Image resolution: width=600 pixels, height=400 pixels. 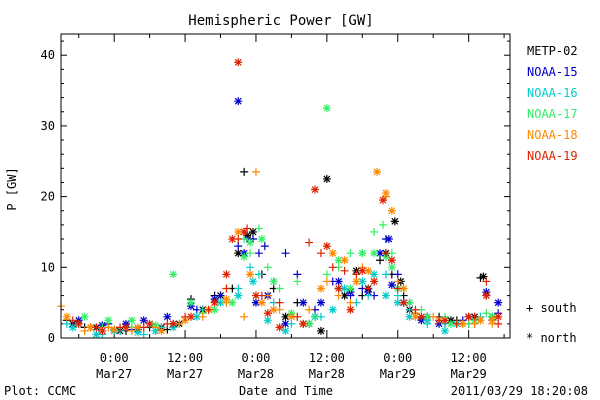 What do you see at coordinates (551, 338) in the screenshot?
I see `marker-legend-entry: * north` at bounding box center [551, 338].